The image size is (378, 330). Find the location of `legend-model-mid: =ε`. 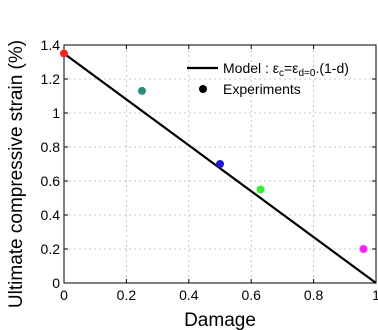

legend-model-mid: =ε is located at coordinates (291, 68).